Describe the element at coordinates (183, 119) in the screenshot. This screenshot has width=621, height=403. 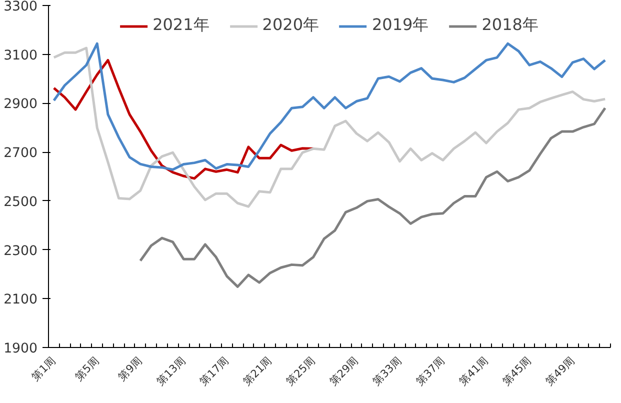
I see `line-series` at that location.